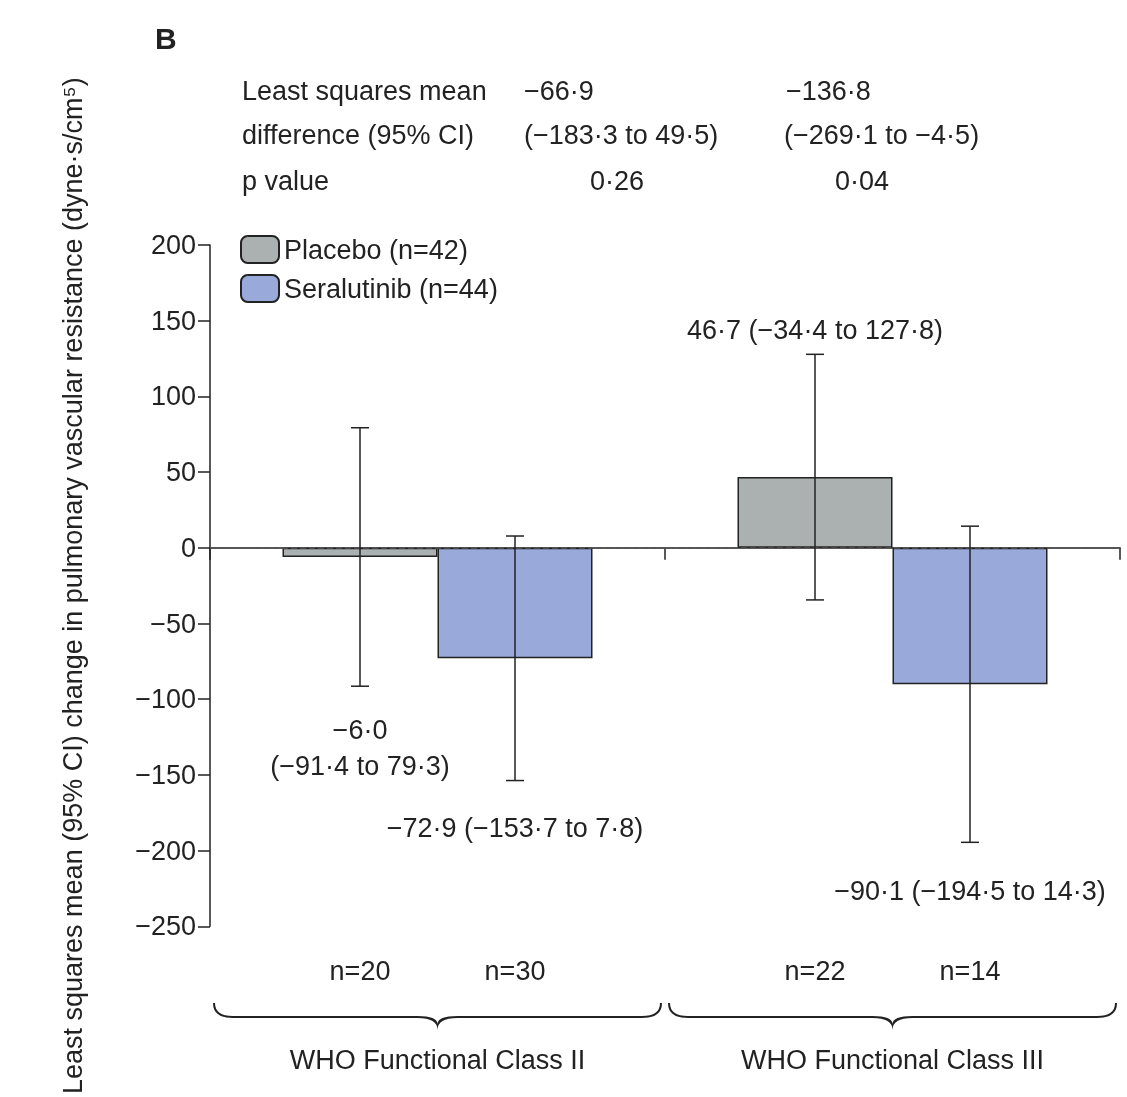 The height and width of the screenshot is (1097, 1127). I want to click on text: difference (95% CI), so click(358, 134).